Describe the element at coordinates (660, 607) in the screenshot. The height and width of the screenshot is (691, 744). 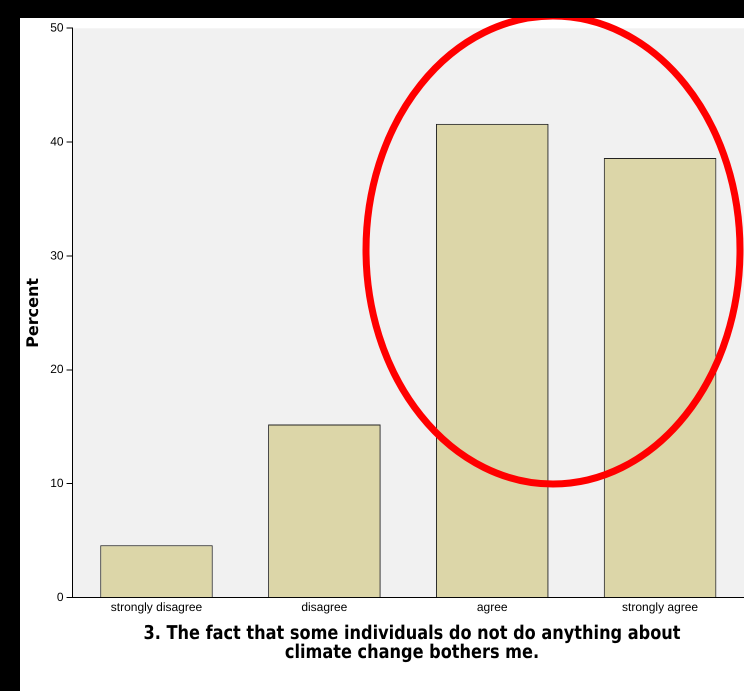
I see `x-tick-label: strongly agree` at that location.